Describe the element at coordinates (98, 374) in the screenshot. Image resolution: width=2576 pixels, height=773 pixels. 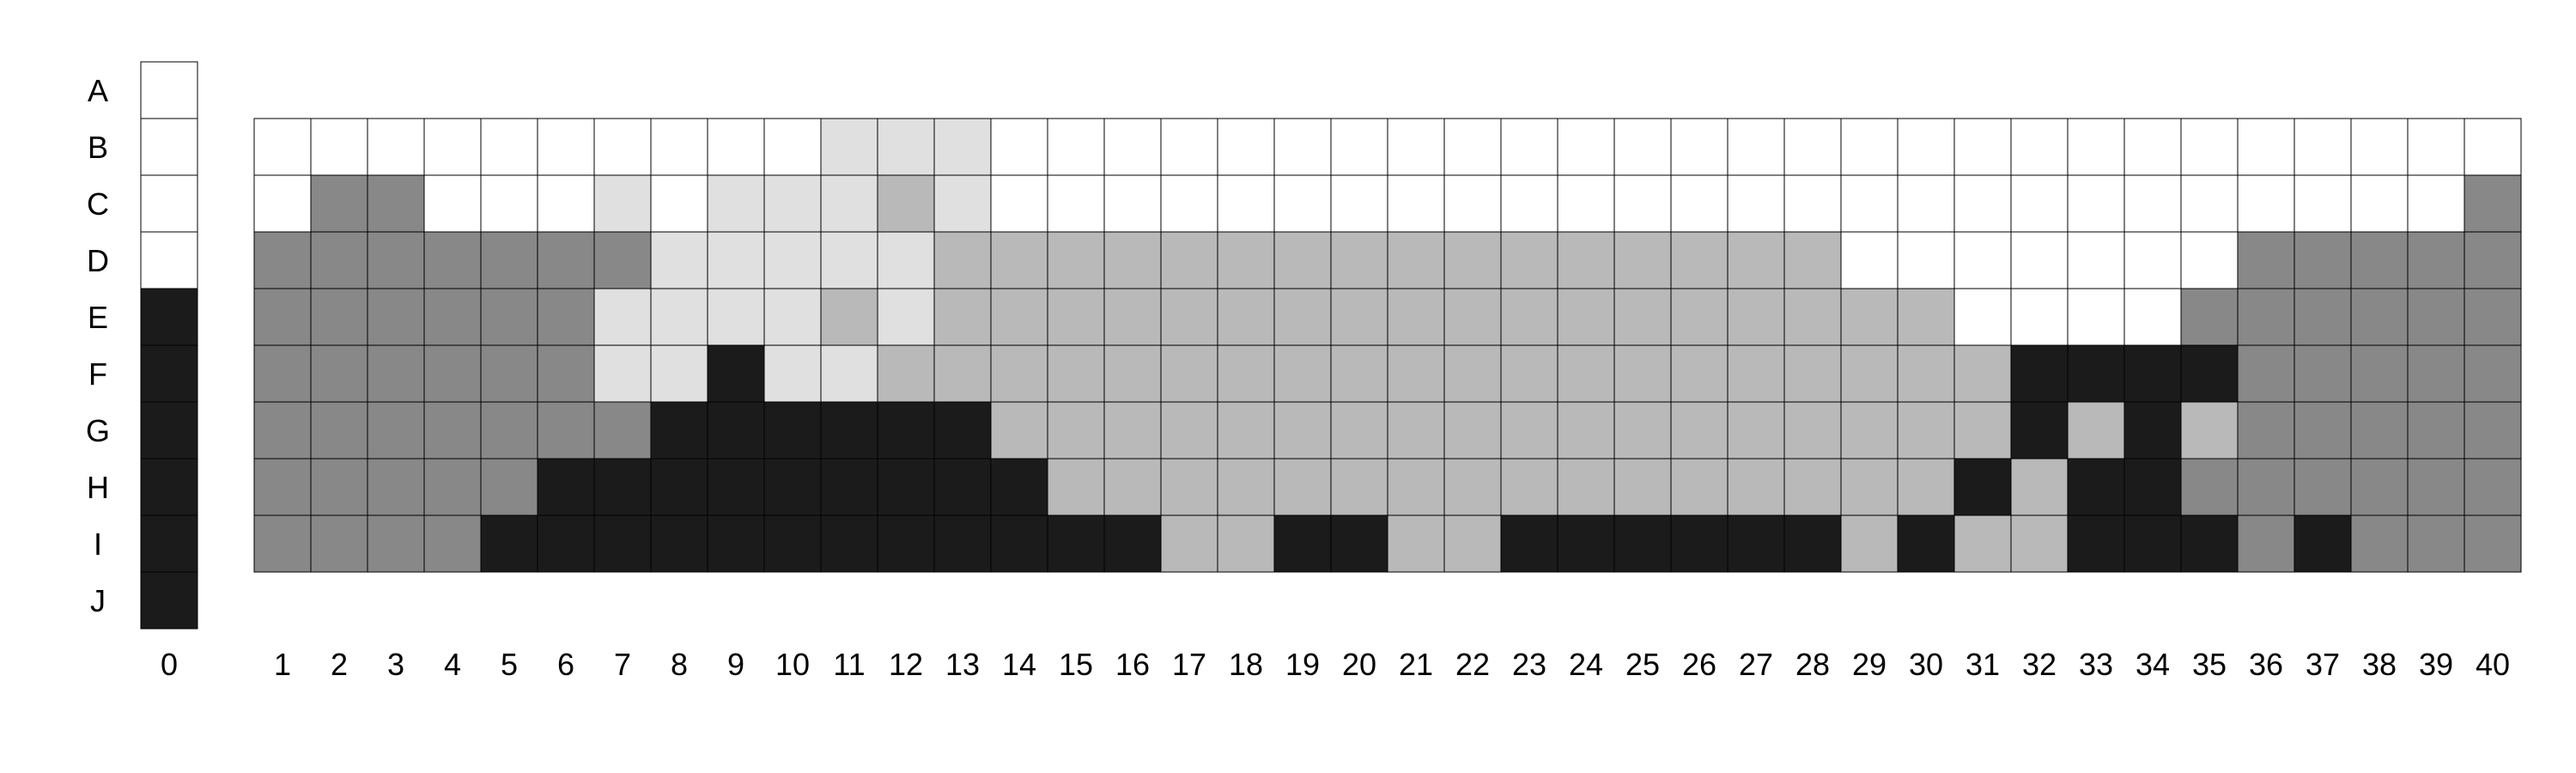
I see `row-label-f: F` at that location.